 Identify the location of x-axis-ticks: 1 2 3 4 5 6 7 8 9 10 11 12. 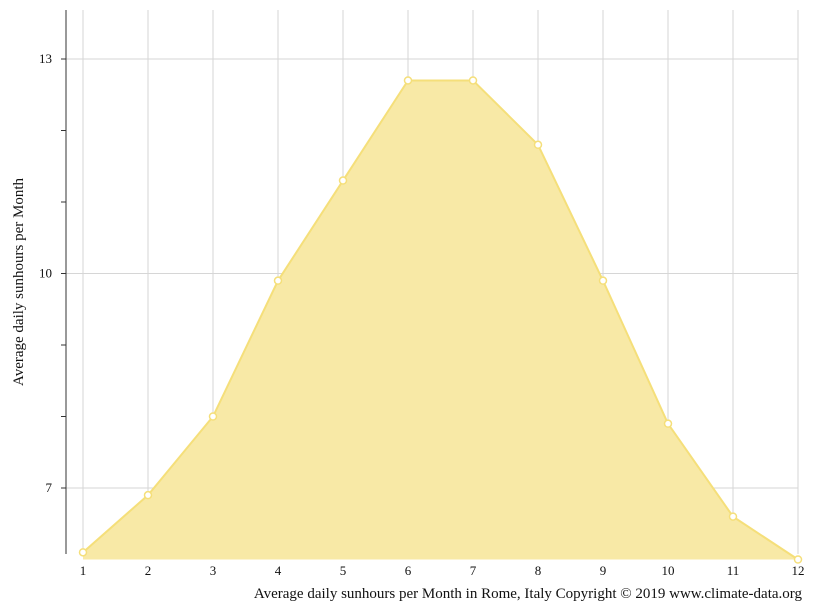
(442, 570).